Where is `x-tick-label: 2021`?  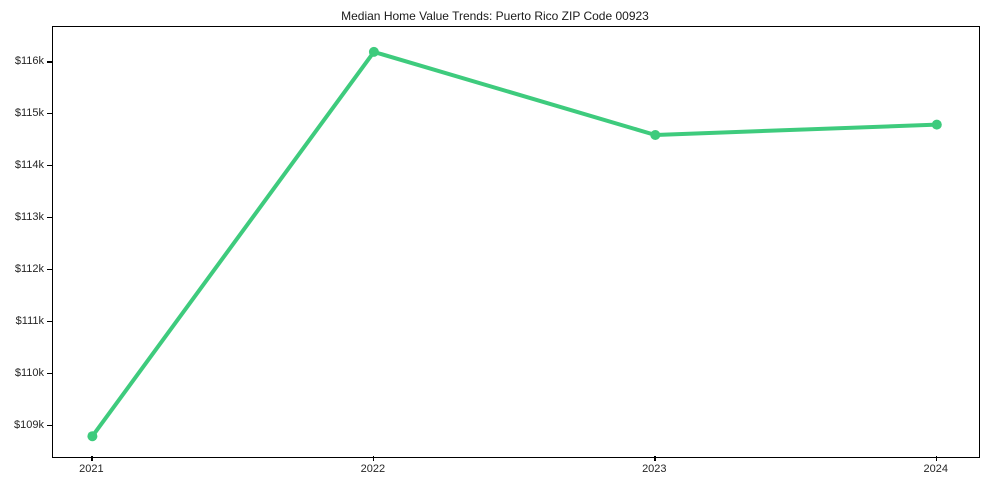 x-tick-label: 2021 is located at coordinates (91, 469).